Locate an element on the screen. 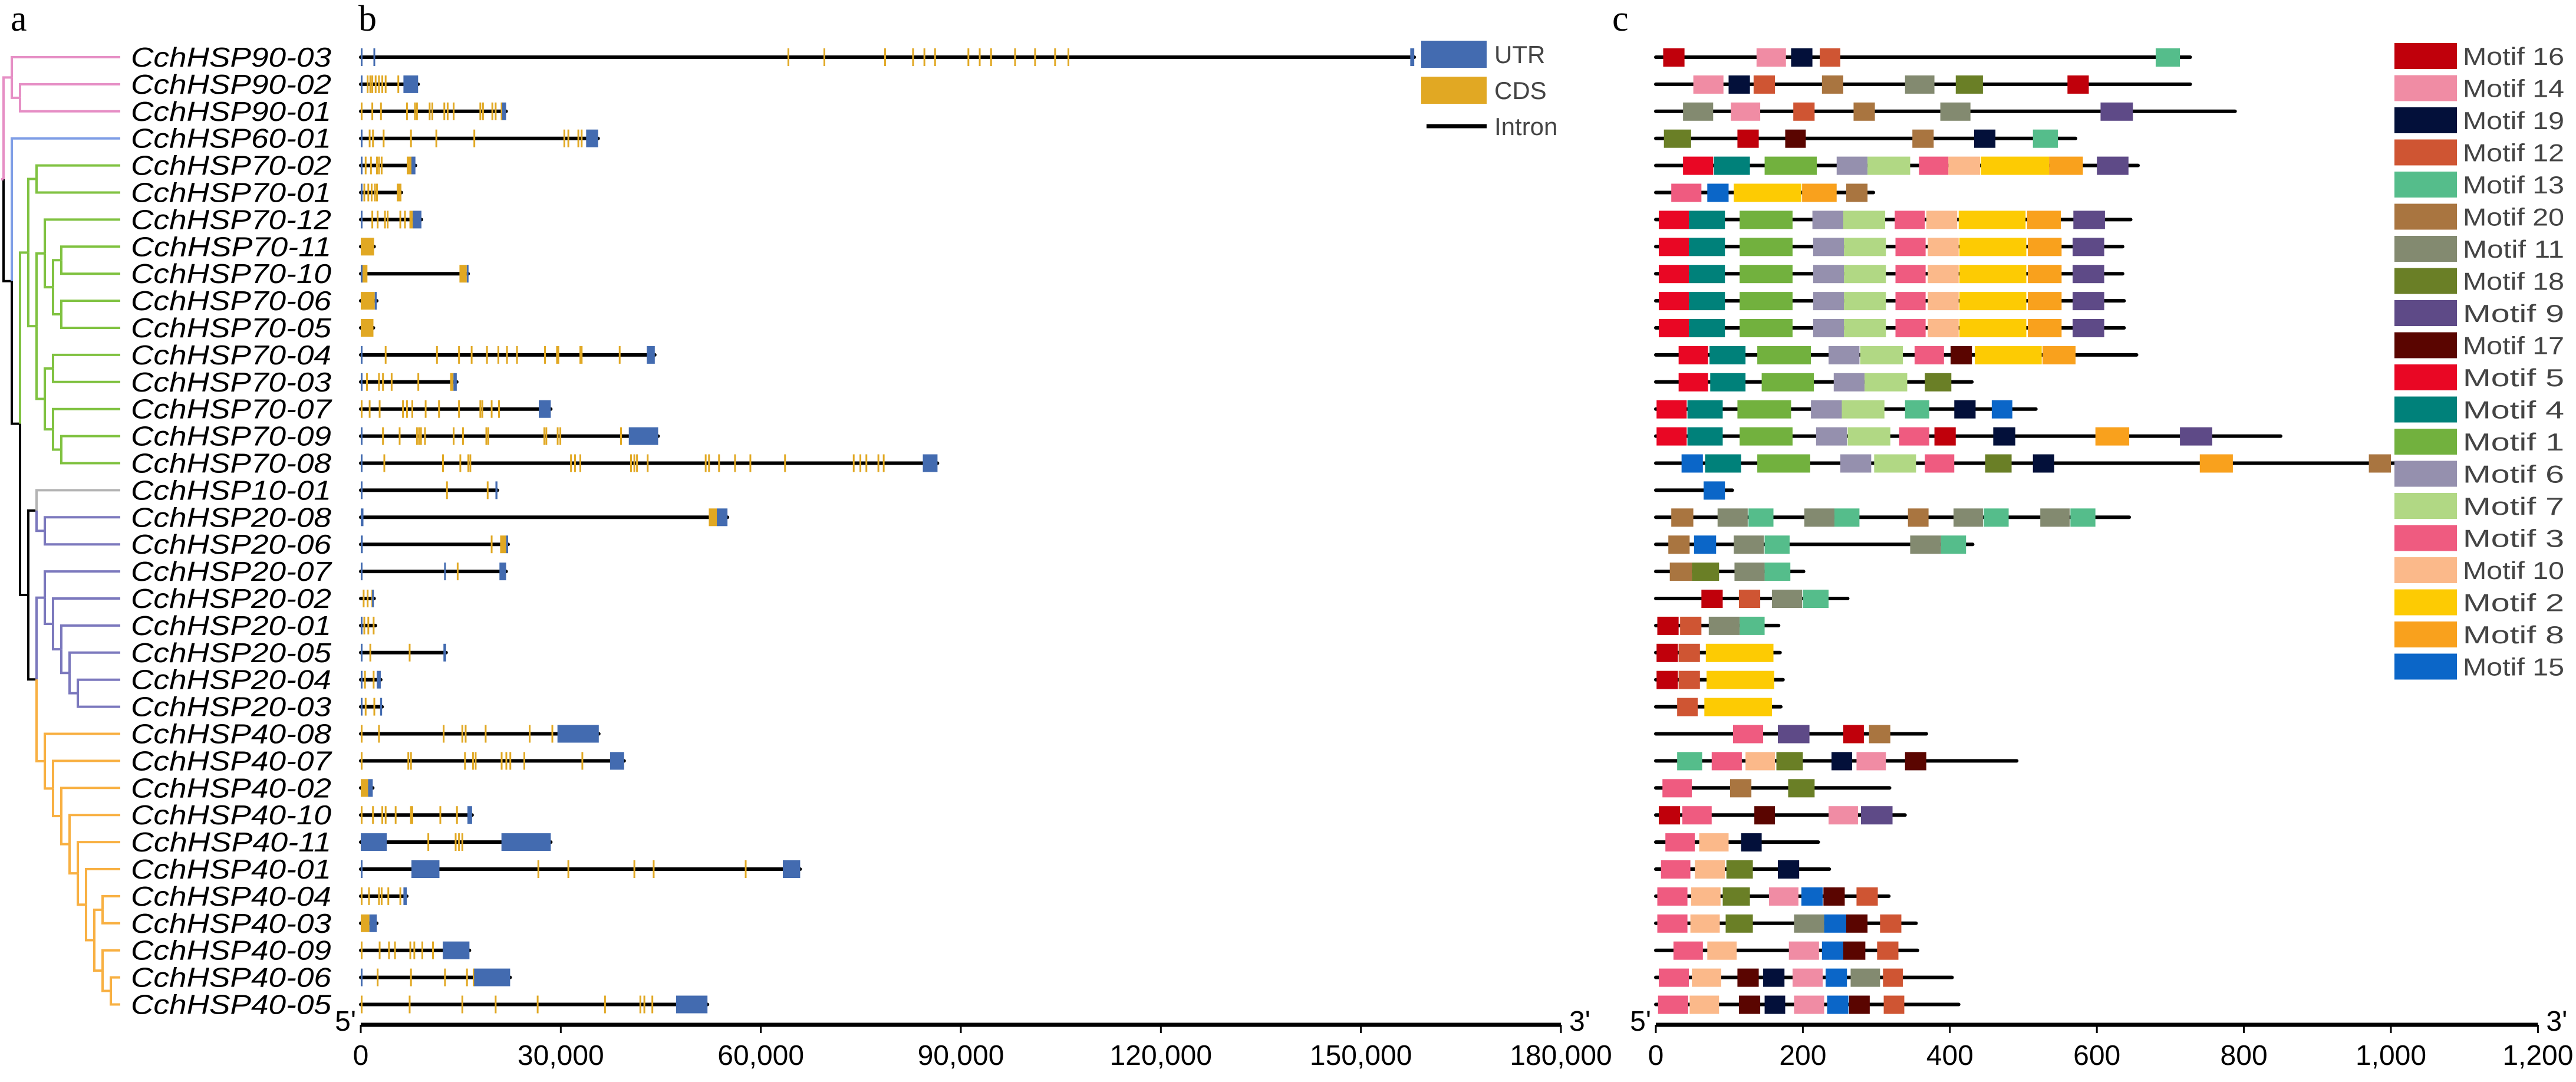 This screenshot has width=2576, height=1082. gene-label: CchHSP70-08 is located at coordinates (231, 464).